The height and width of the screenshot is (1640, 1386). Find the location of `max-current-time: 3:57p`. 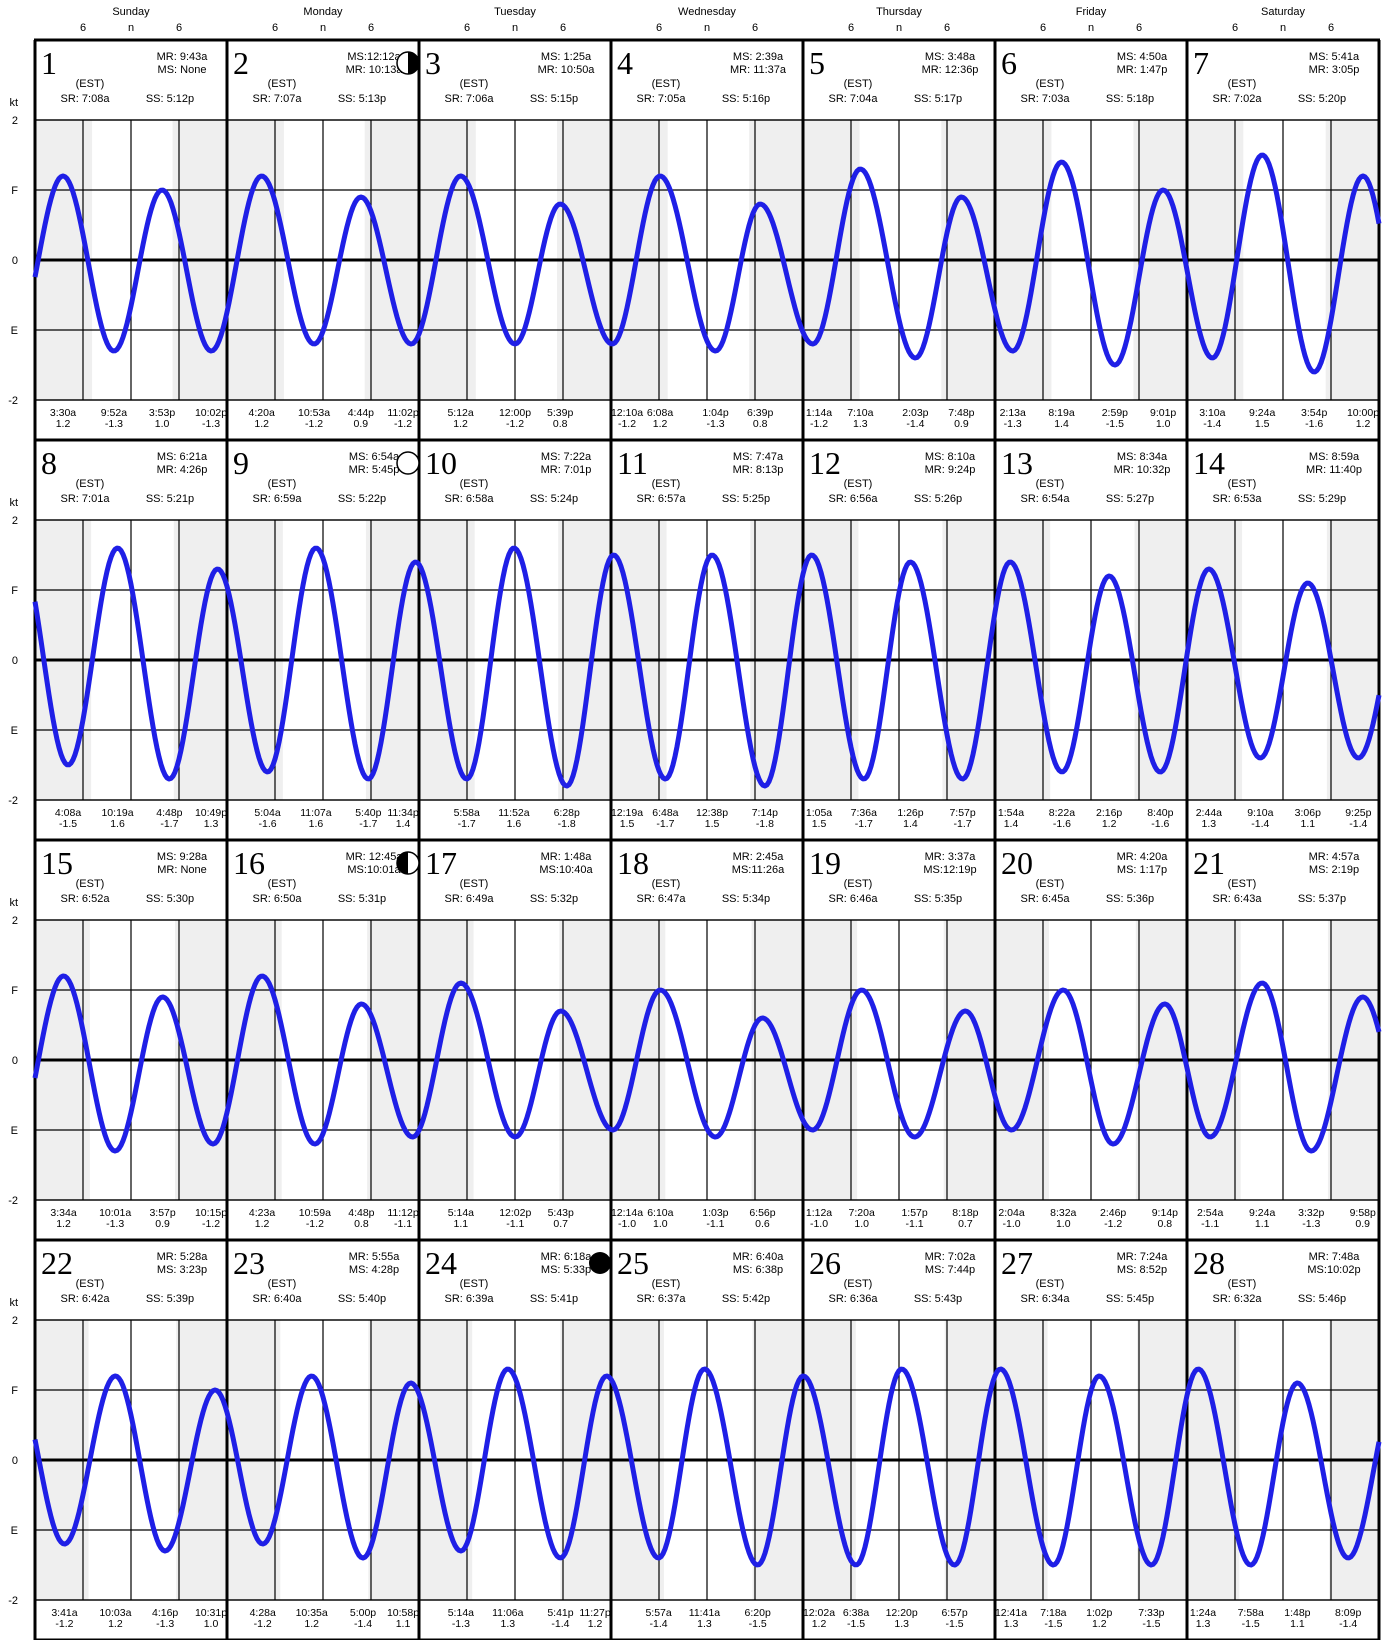

max-current-time: 3:57p is located at coordinates (162, 1213).